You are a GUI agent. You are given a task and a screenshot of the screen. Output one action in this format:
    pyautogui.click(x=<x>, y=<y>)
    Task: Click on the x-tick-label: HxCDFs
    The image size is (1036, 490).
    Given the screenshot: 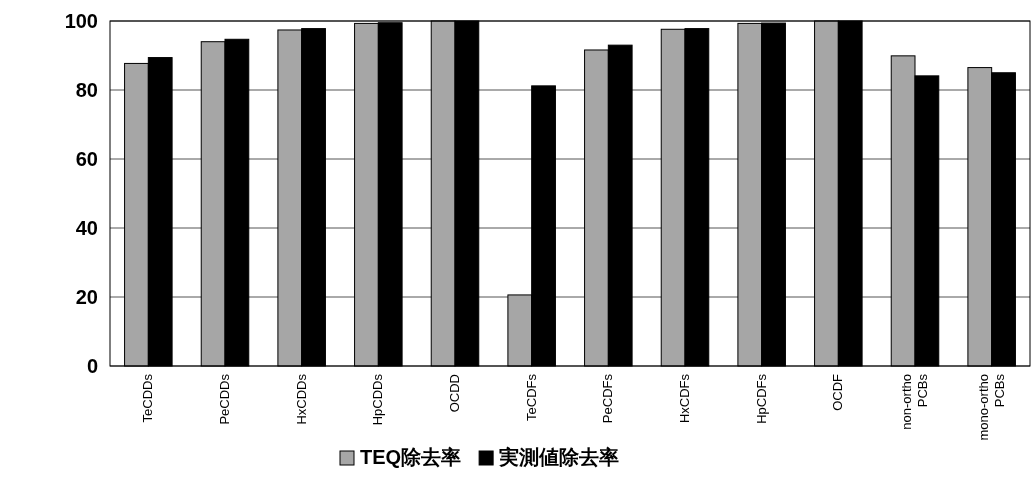 What is the action you would take?
    pyautogui.click(x=684, y=398)
    